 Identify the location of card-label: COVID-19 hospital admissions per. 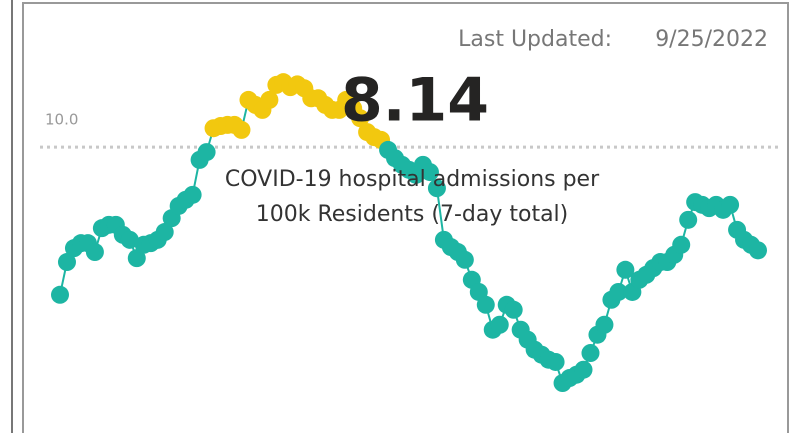
(412, 179).